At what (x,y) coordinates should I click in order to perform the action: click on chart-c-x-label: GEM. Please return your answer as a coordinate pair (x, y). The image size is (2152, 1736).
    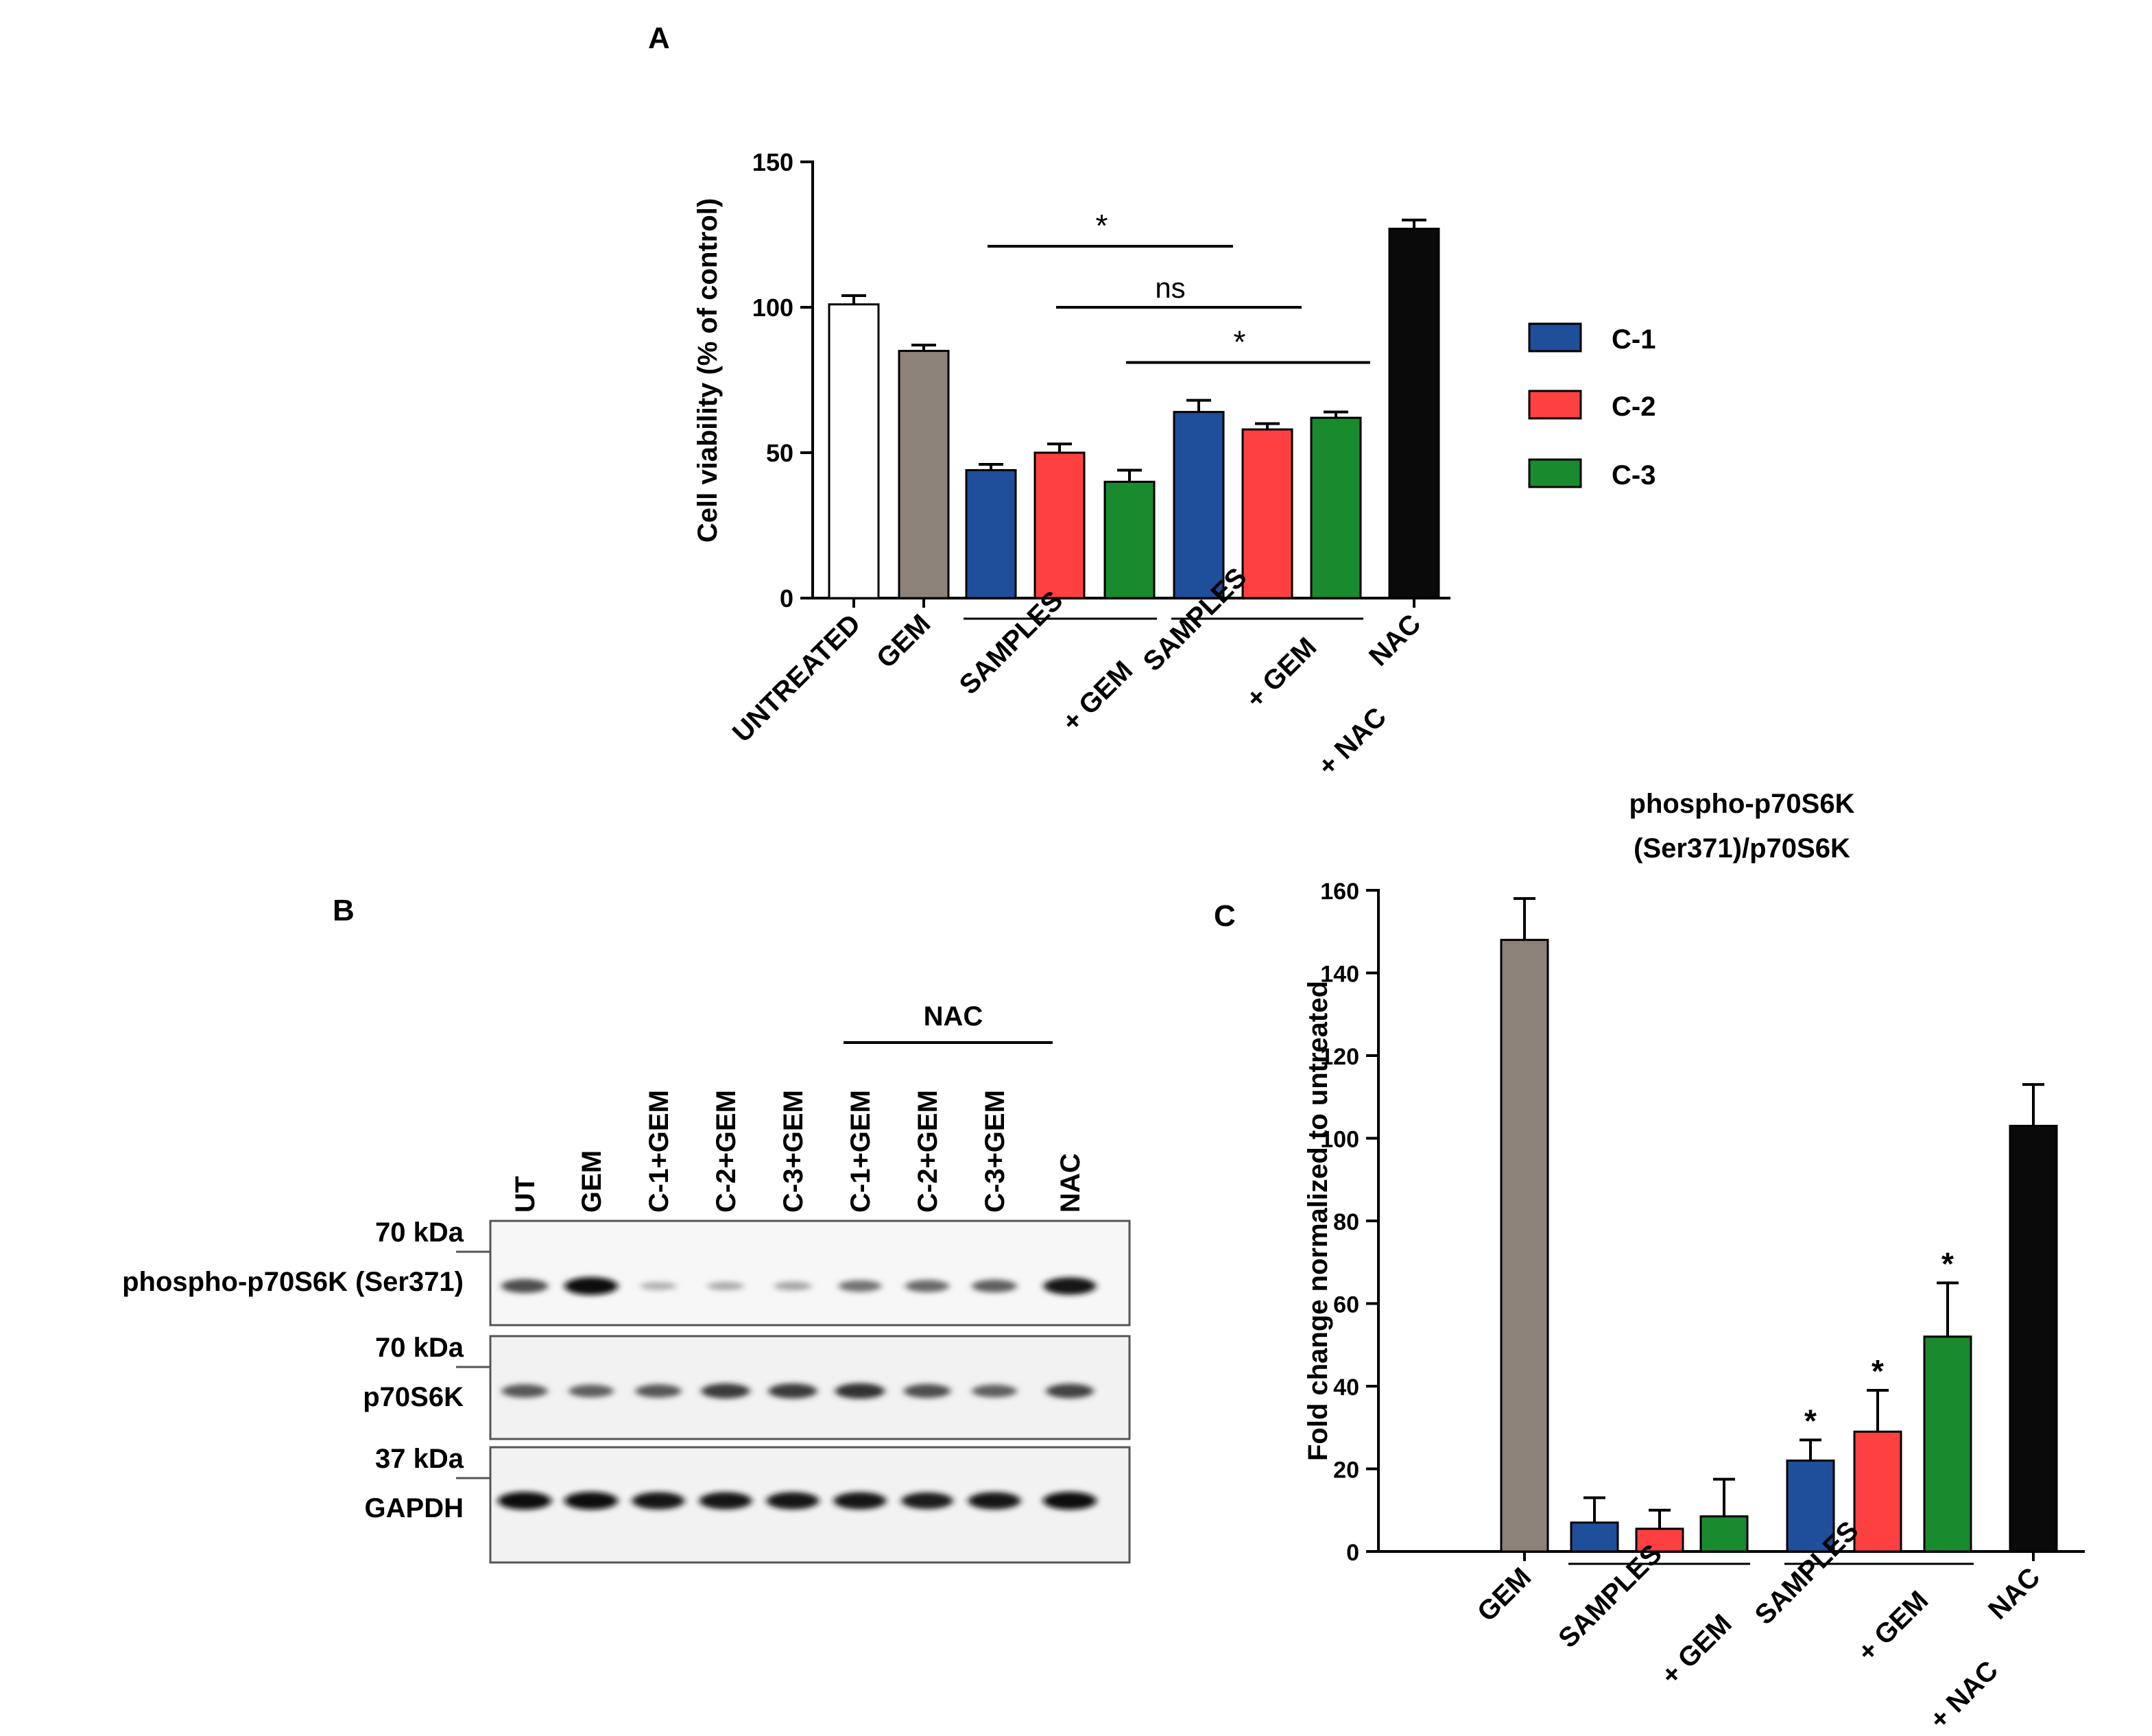
    Looking at the image, I should click on (1505, 1595).